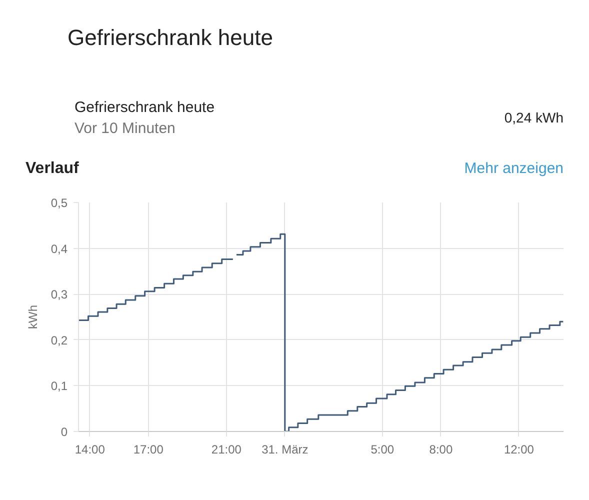 The height and width of the screenshot is (500, 589). Describe the element at coordinates (226, 449) in the screenshot. I see `x-tick-label: 21:00` at that location.